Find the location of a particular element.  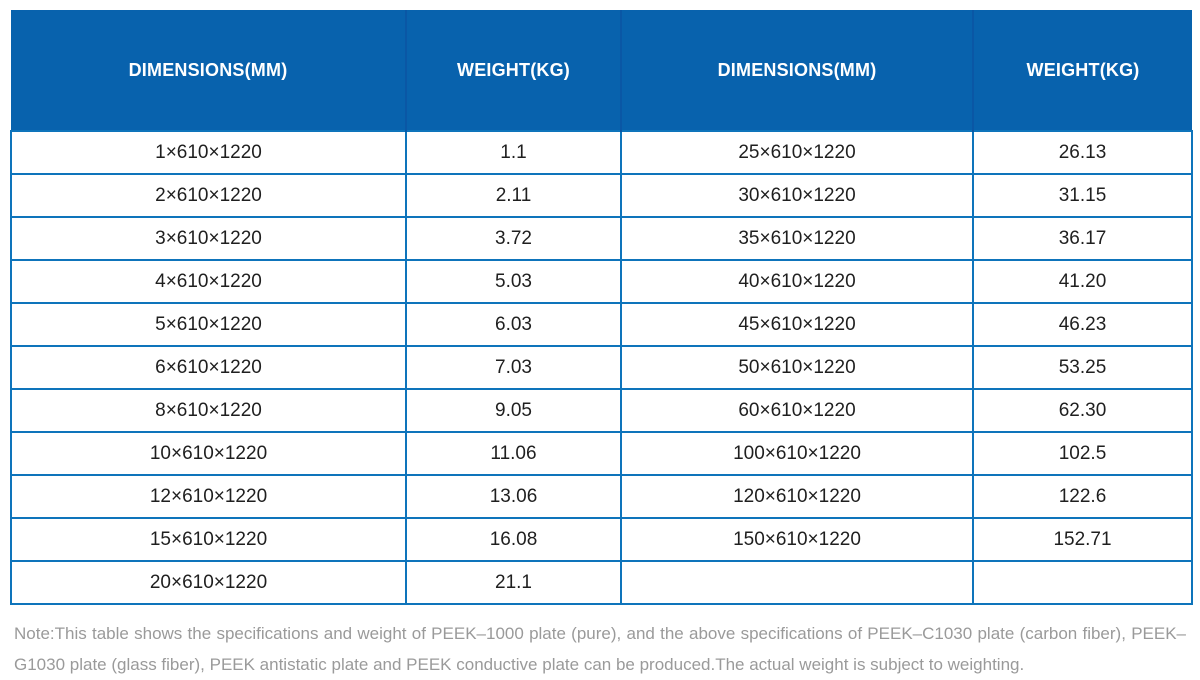

table-row: 20×610×1220 21.1 is located at coordinates (601, 582).